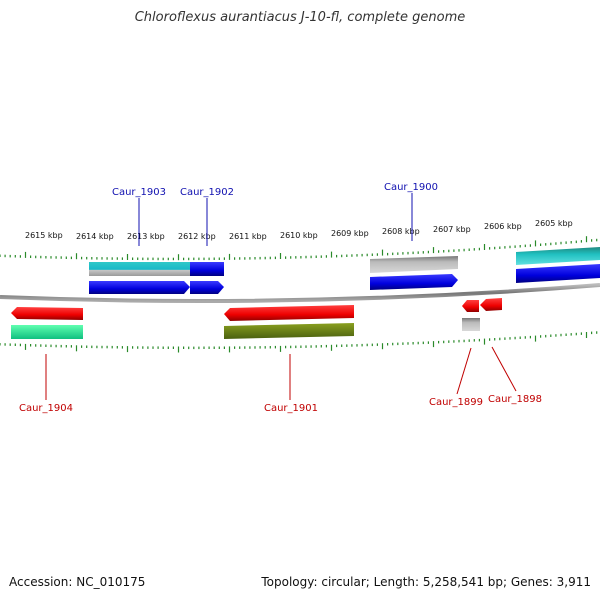  I want to click on gene-label-caur-1901: Caur_1901, so click(291, 408).